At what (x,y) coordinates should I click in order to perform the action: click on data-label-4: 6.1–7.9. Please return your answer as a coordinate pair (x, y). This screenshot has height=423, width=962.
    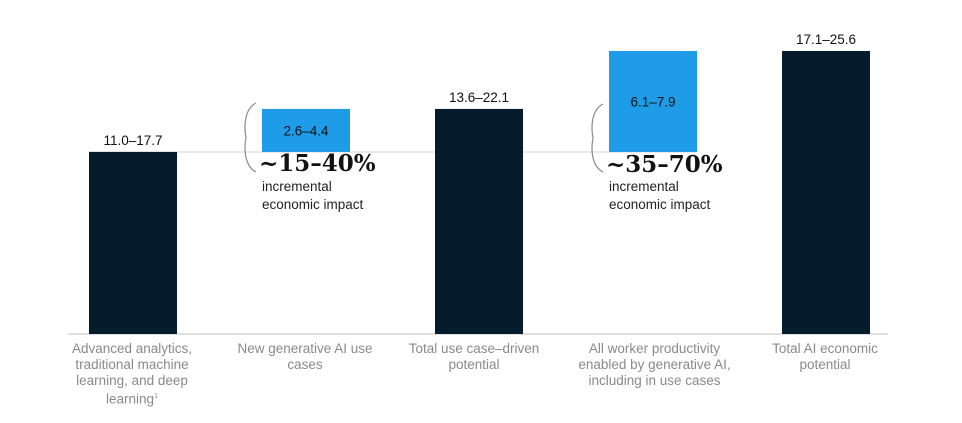
    Looking at the image, I should click on (652, 101).